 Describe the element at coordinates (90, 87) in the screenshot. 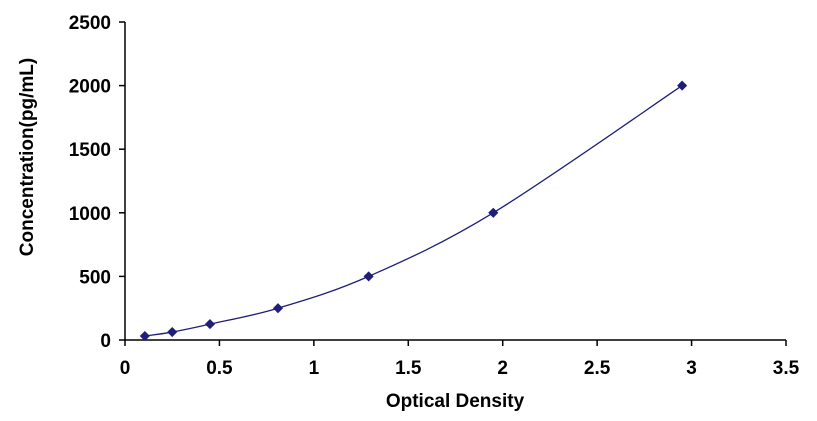

I see `y-tick-label: 2000` at that location.